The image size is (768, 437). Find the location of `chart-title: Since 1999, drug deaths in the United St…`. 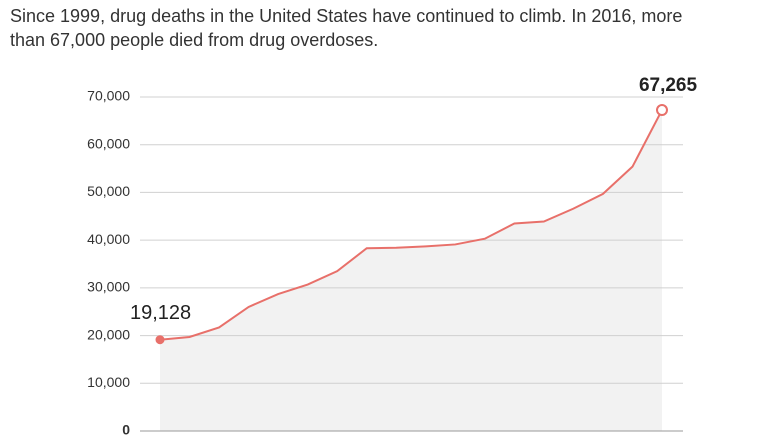

chart-title: Since 1999, drug deaths in the United St… is located at coordinates (346, 28).